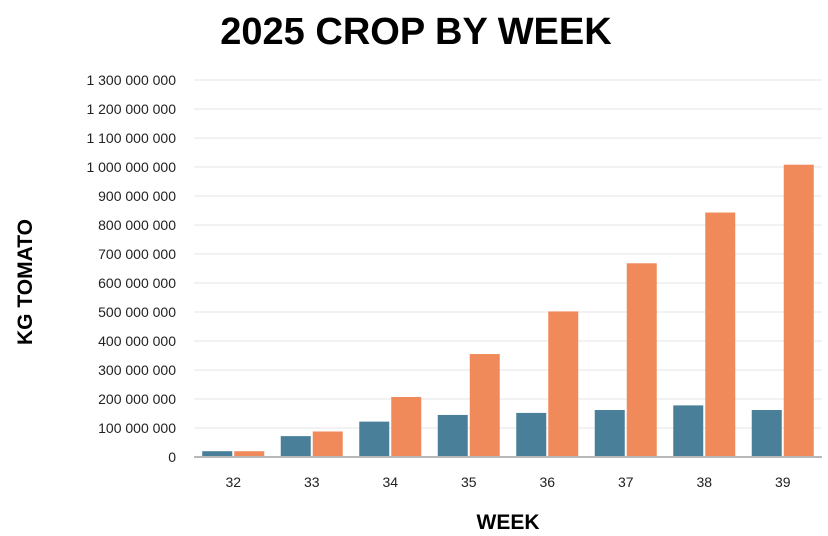 This screenshot has height=536, width=828. What do you see at coordinates (137, 196) in the screenshot?
I see `y-tick-label: 900 000 000` at bounding box center [137, 196].